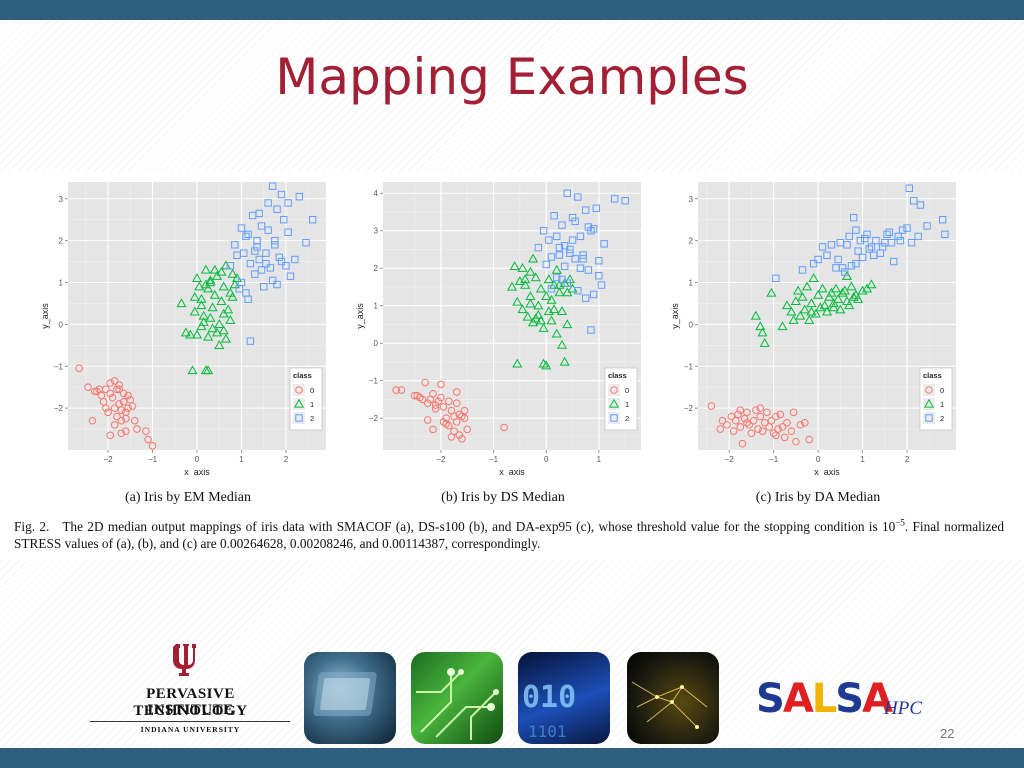  Describe the element at coordinates (61, 324) in the screenshot. I see `y-tick-label: 0` at that location.